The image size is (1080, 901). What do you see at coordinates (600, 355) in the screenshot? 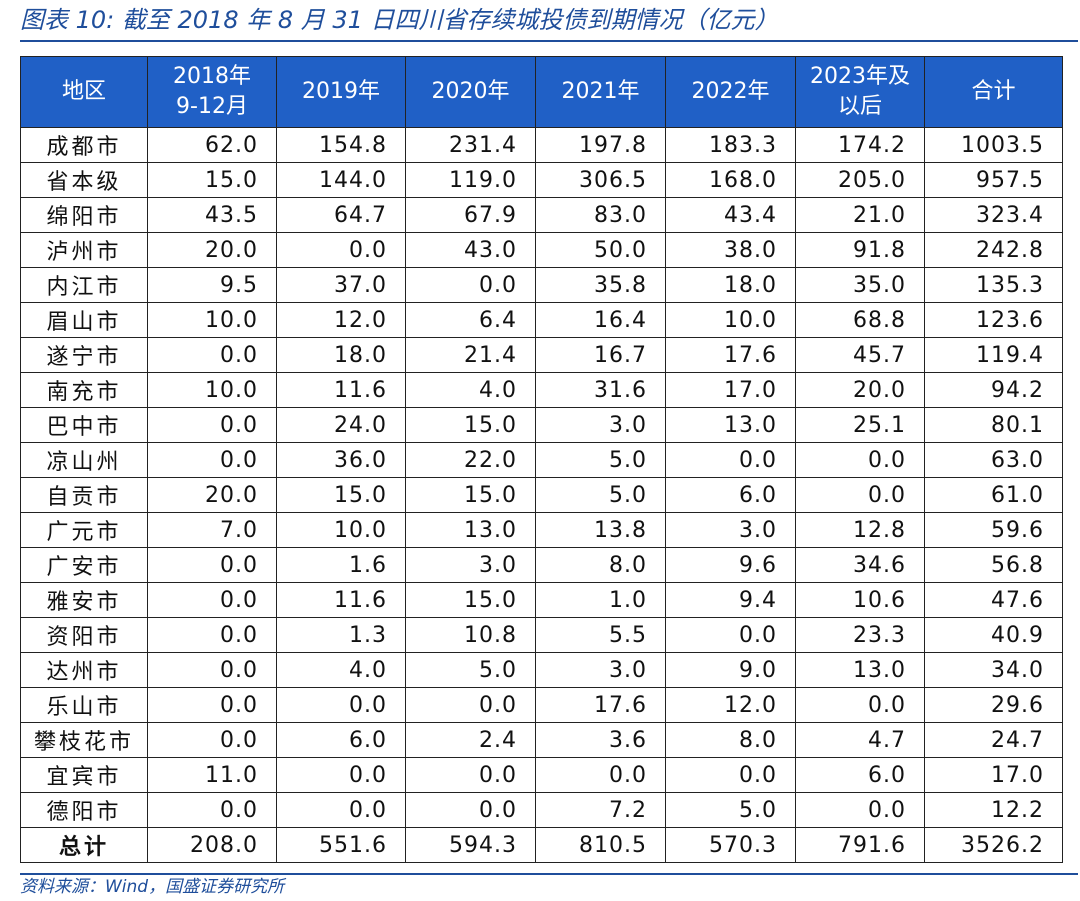
I see `value-cell: 16.7` at bounding box center [600, 355].